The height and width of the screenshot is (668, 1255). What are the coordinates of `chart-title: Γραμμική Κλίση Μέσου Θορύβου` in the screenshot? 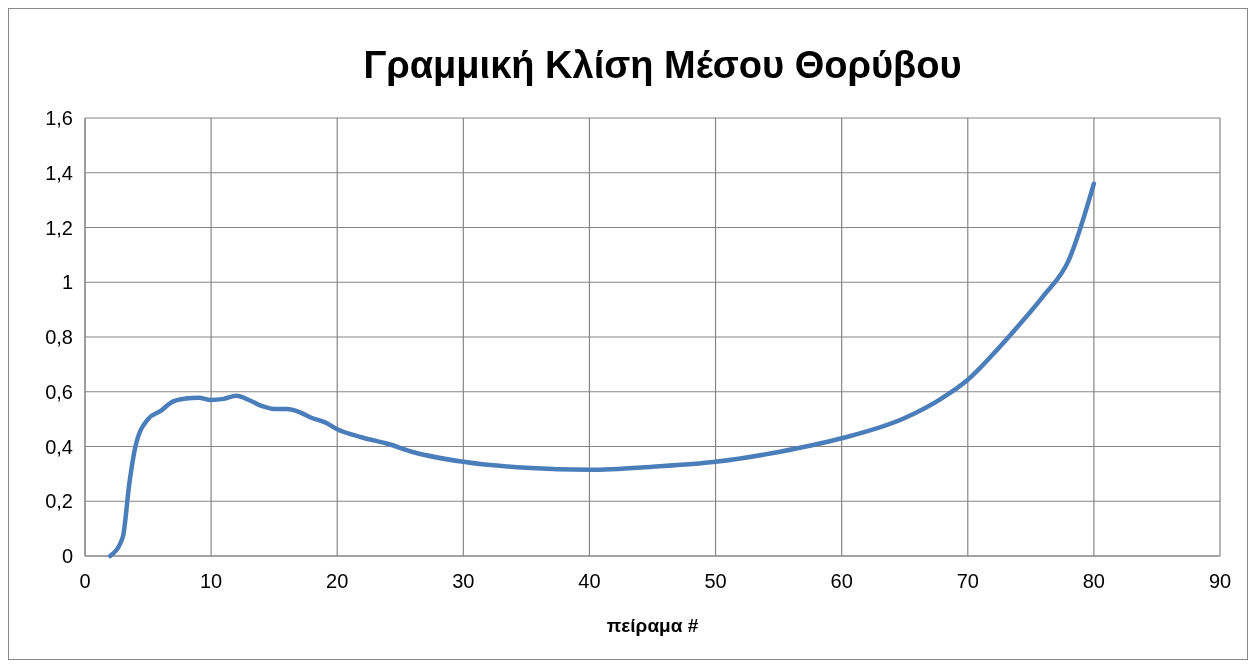 It's located at (662, 65).